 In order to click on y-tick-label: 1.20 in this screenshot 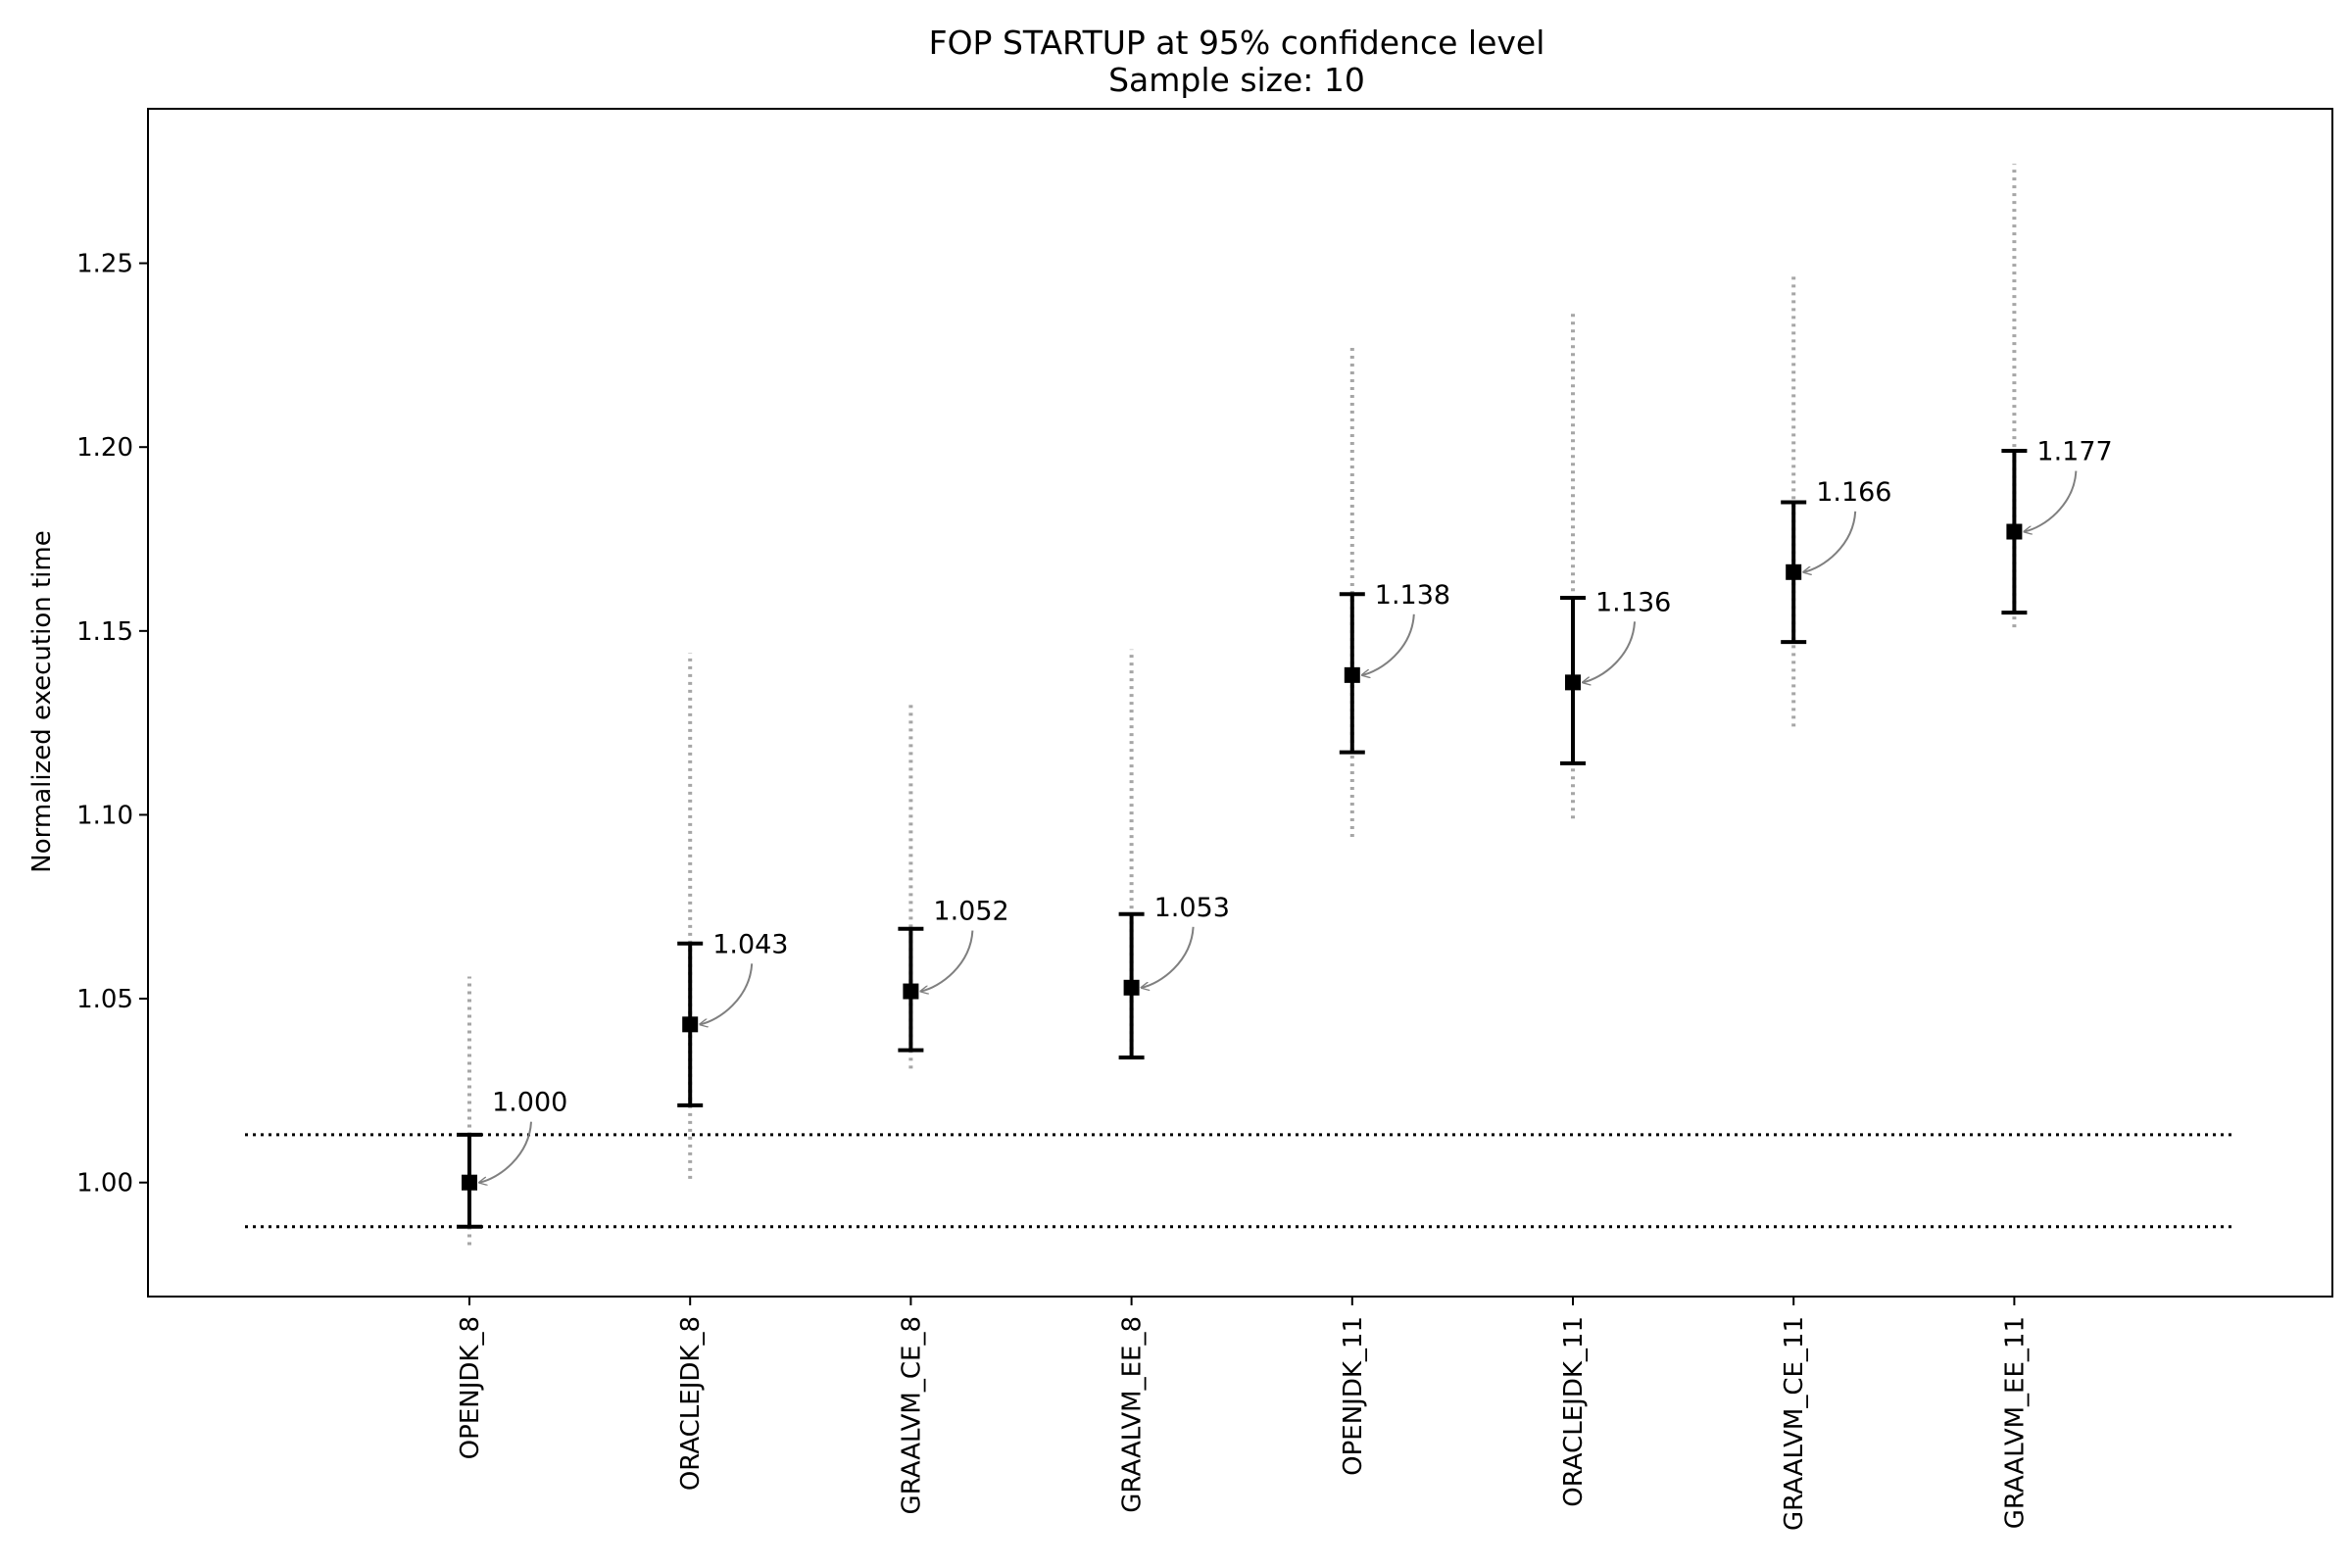, I will do `click(104, 448)`.